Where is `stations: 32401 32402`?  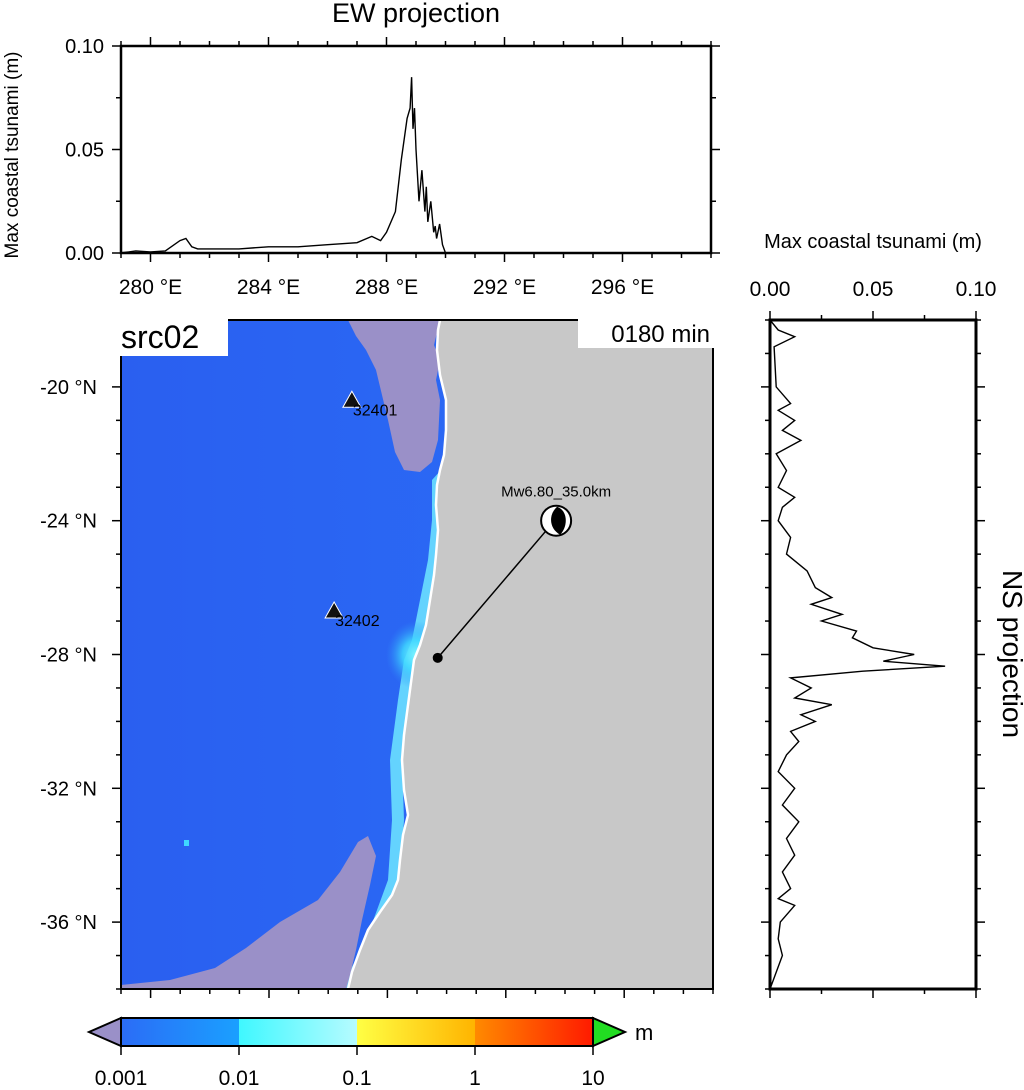 stations: 32401 32402 is located at coordinates (361, 510).